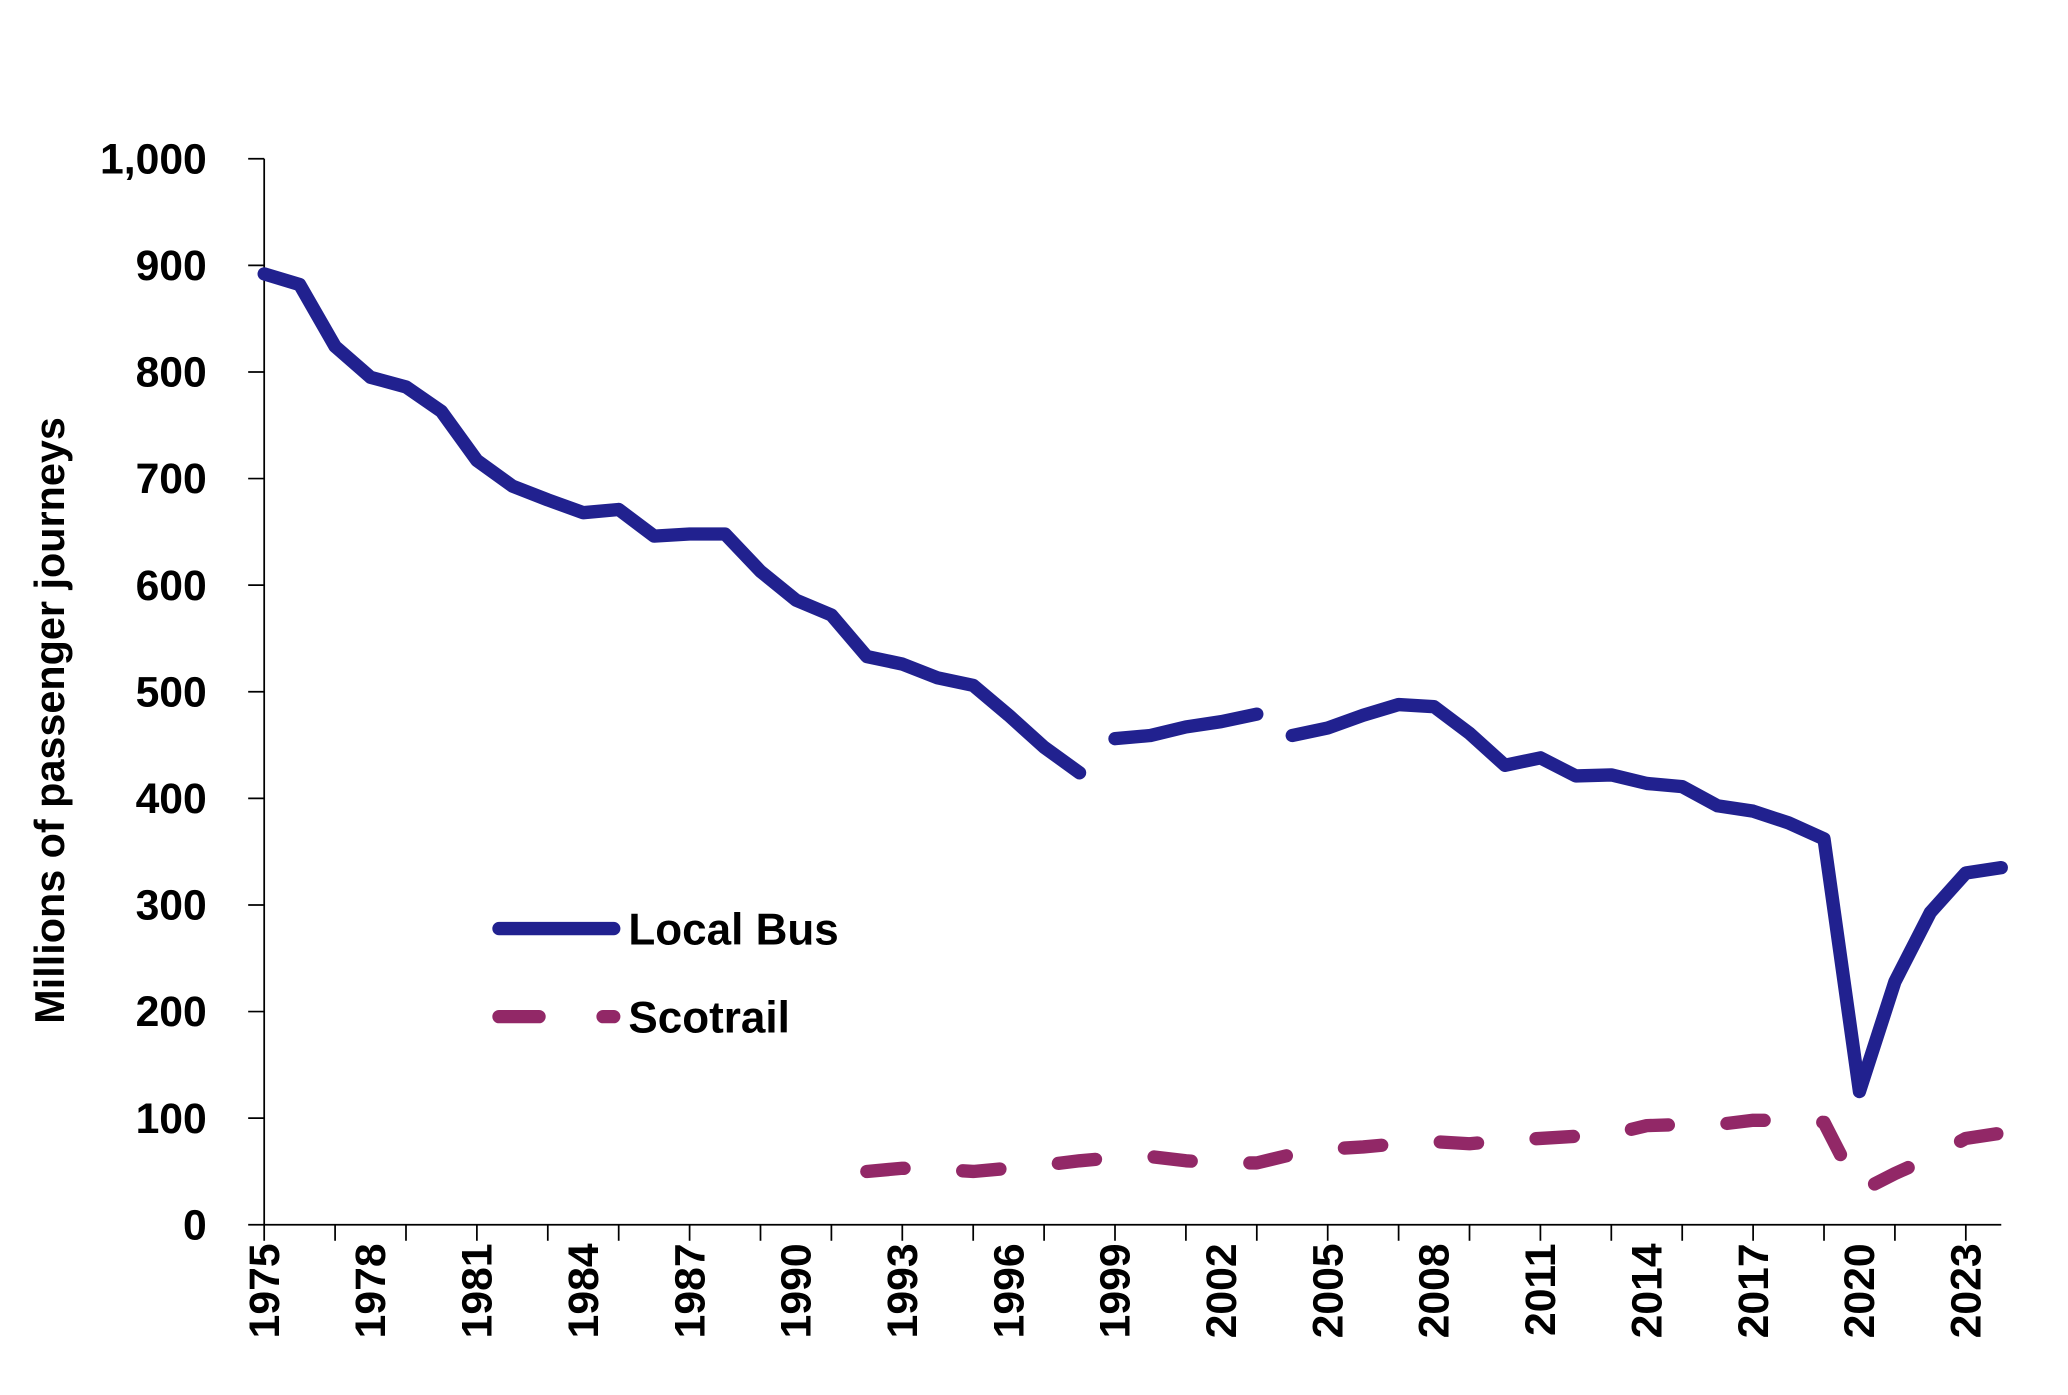  What do you see at coordinates (478, 1290) in the screenshot?
I see `x-tick-label: 1981` at bounding box center [478, 1290].